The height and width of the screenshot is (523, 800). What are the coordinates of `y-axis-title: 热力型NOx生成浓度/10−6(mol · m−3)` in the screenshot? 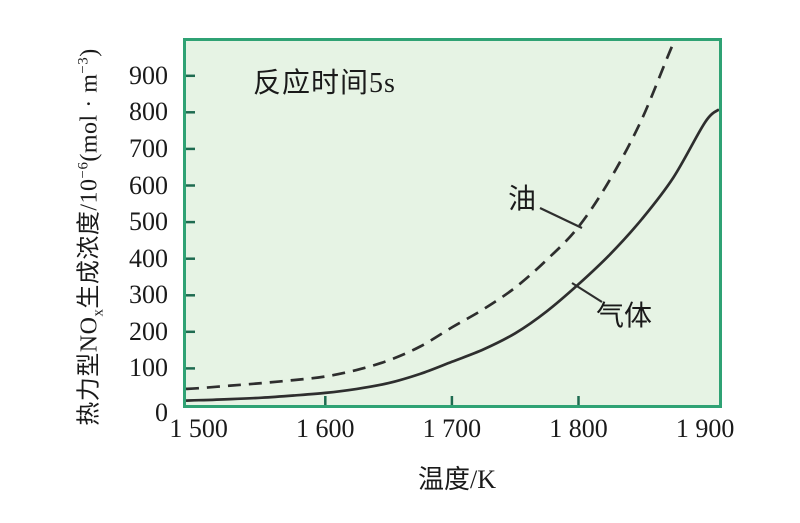 It's located at (88, 236).